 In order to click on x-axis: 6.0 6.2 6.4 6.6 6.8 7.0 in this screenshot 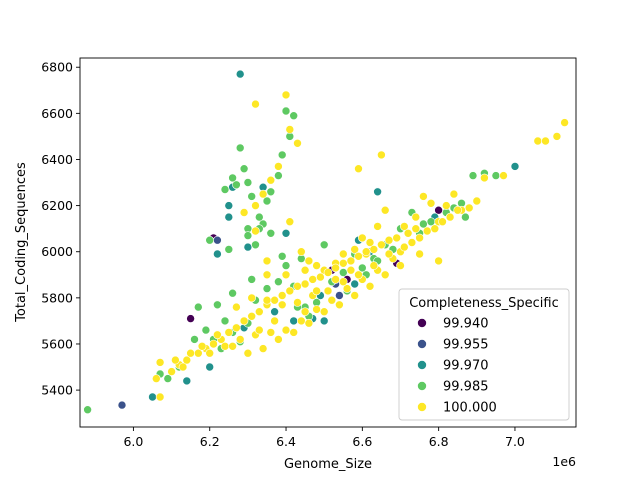, I will do `click(324, 438)`.